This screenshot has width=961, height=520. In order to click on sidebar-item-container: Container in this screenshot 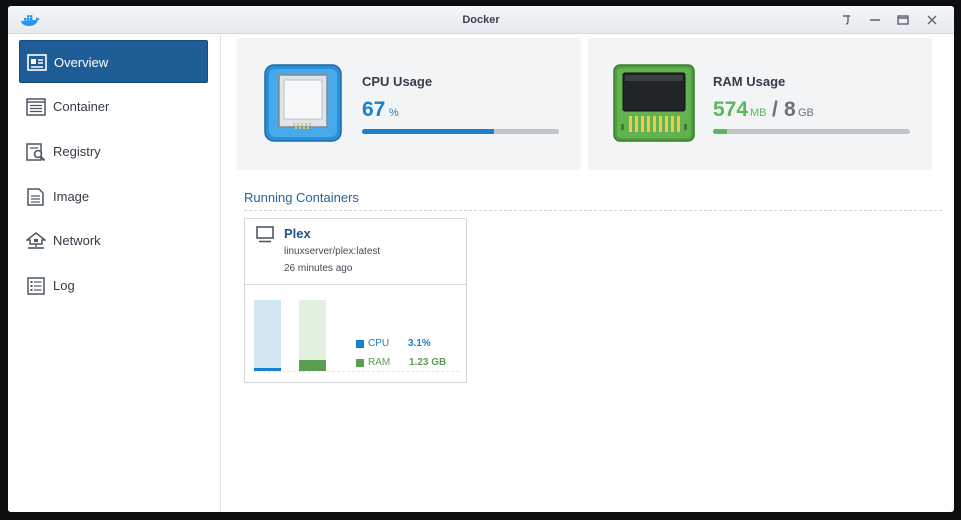, I will do `click(113, 106)`.